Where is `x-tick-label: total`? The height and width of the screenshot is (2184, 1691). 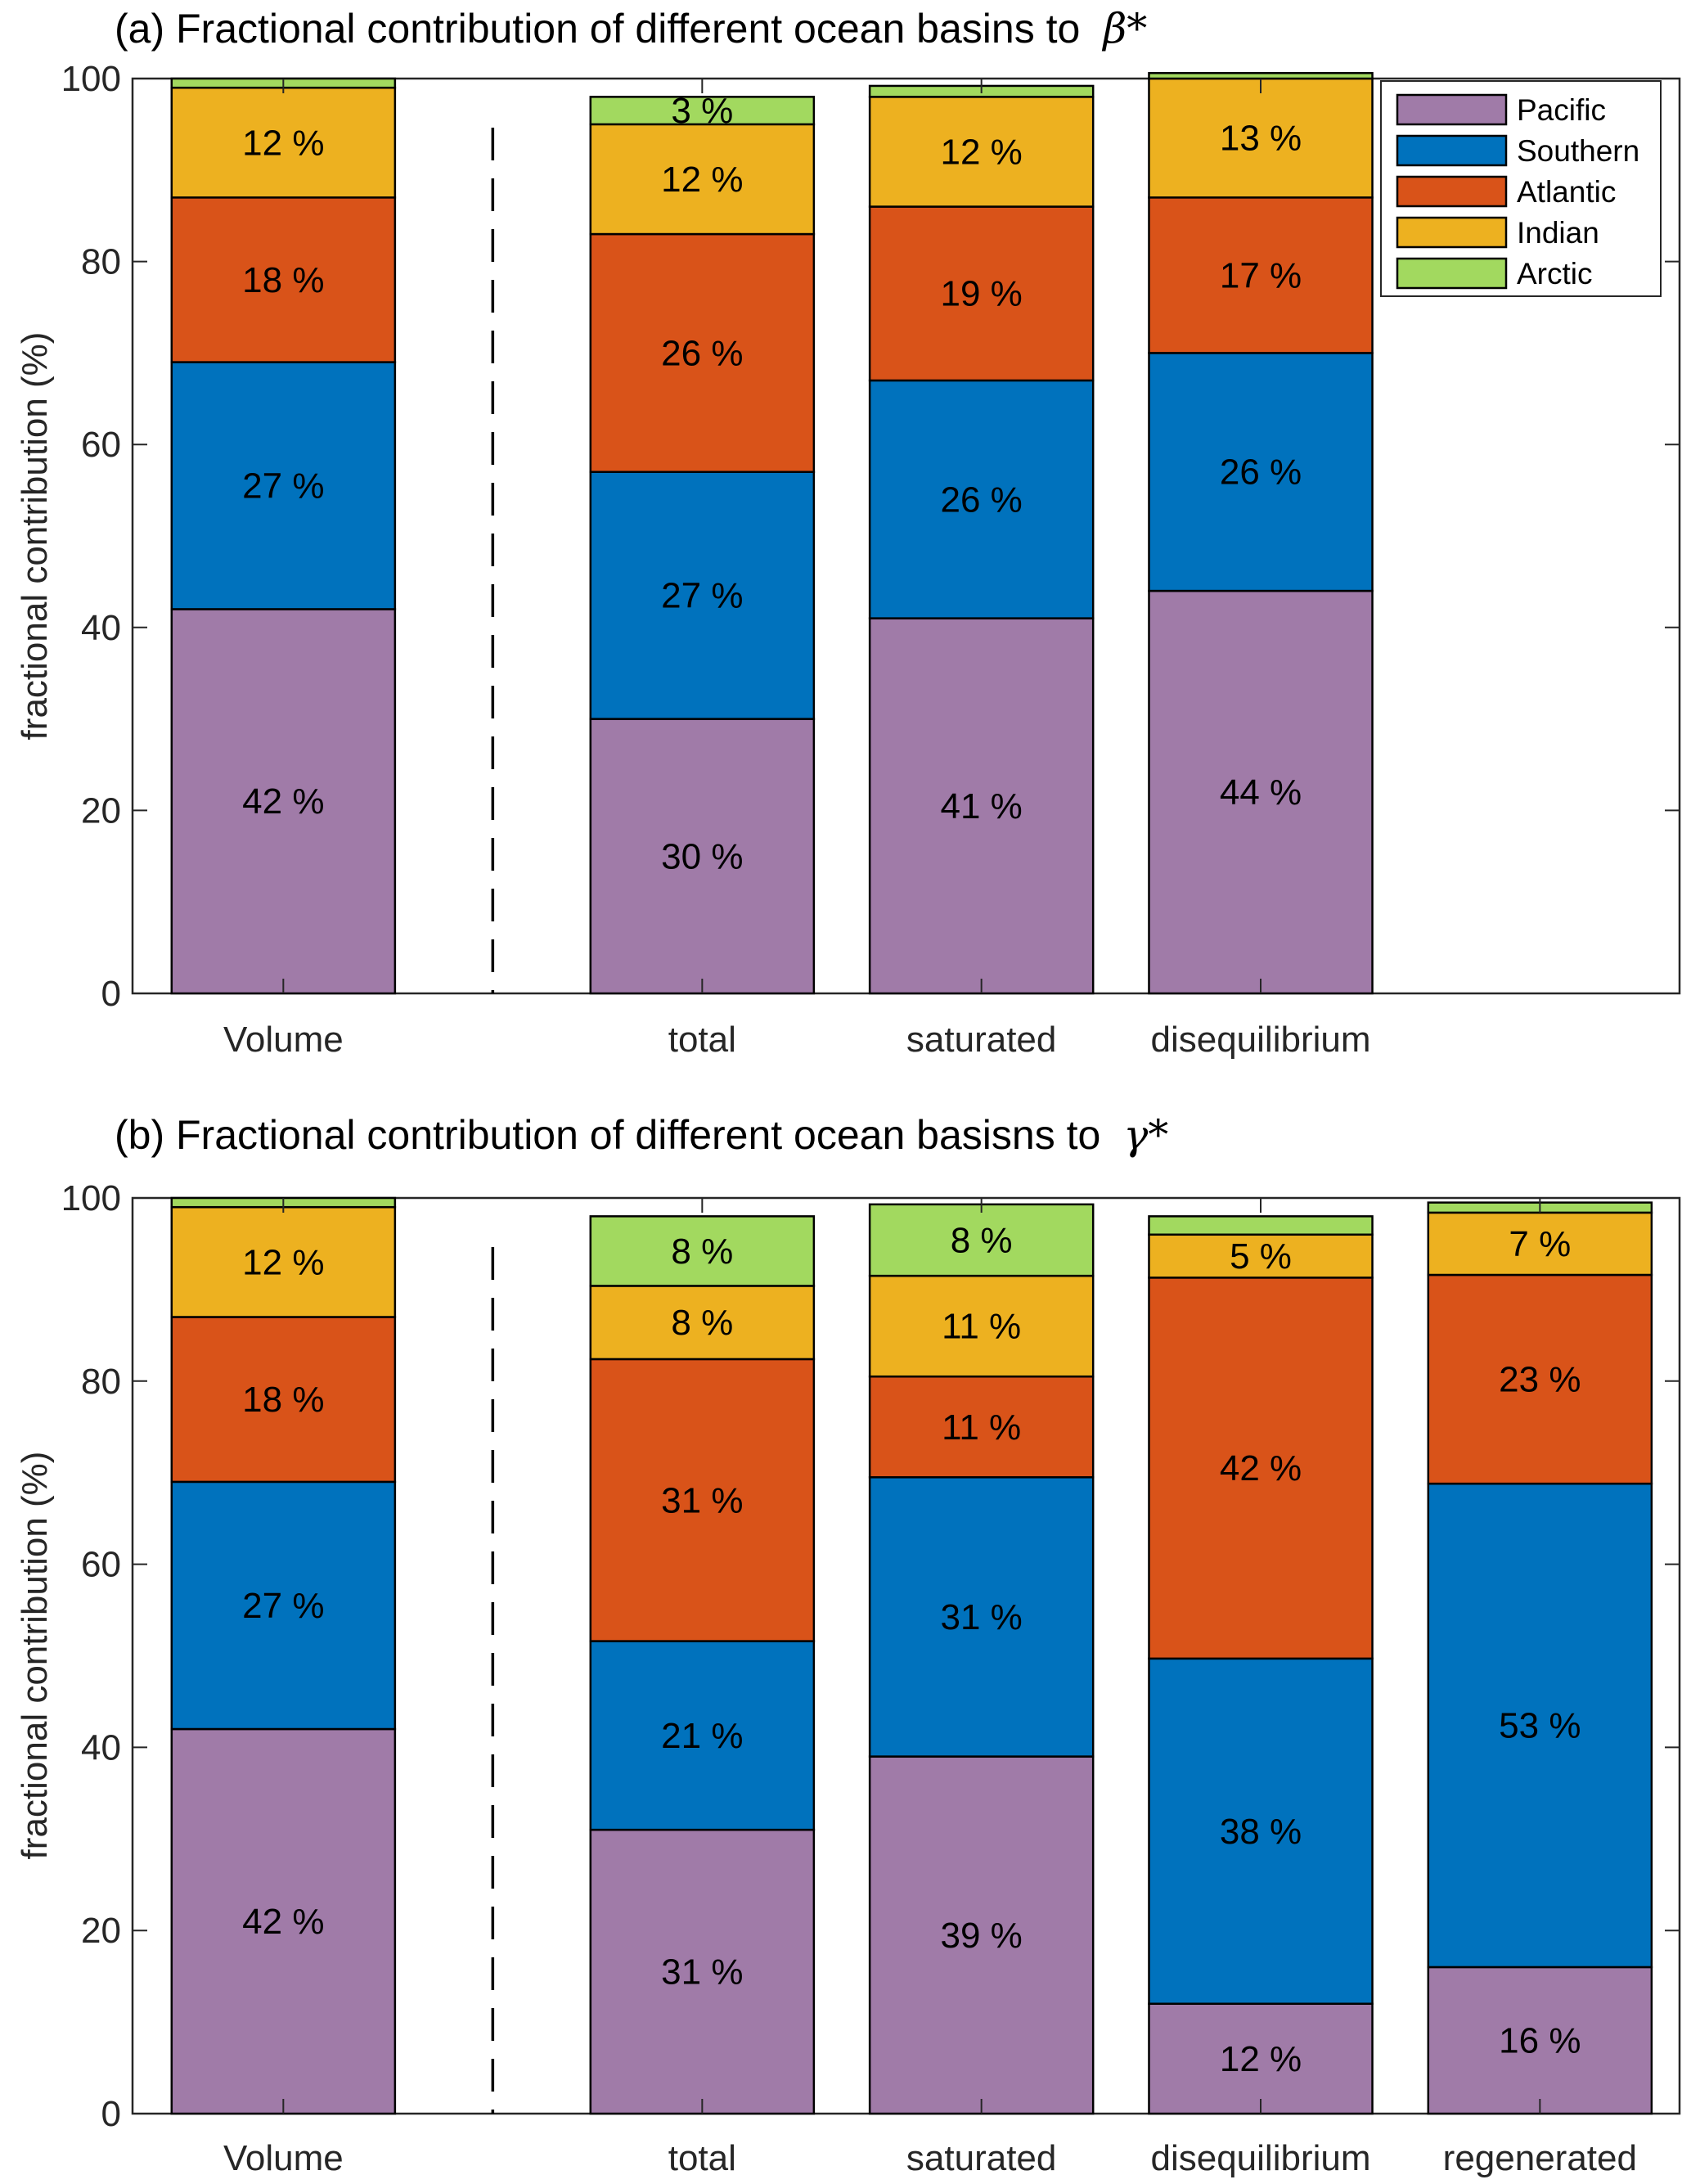 x-tick-label: total is located at coordinates (702, 1040).